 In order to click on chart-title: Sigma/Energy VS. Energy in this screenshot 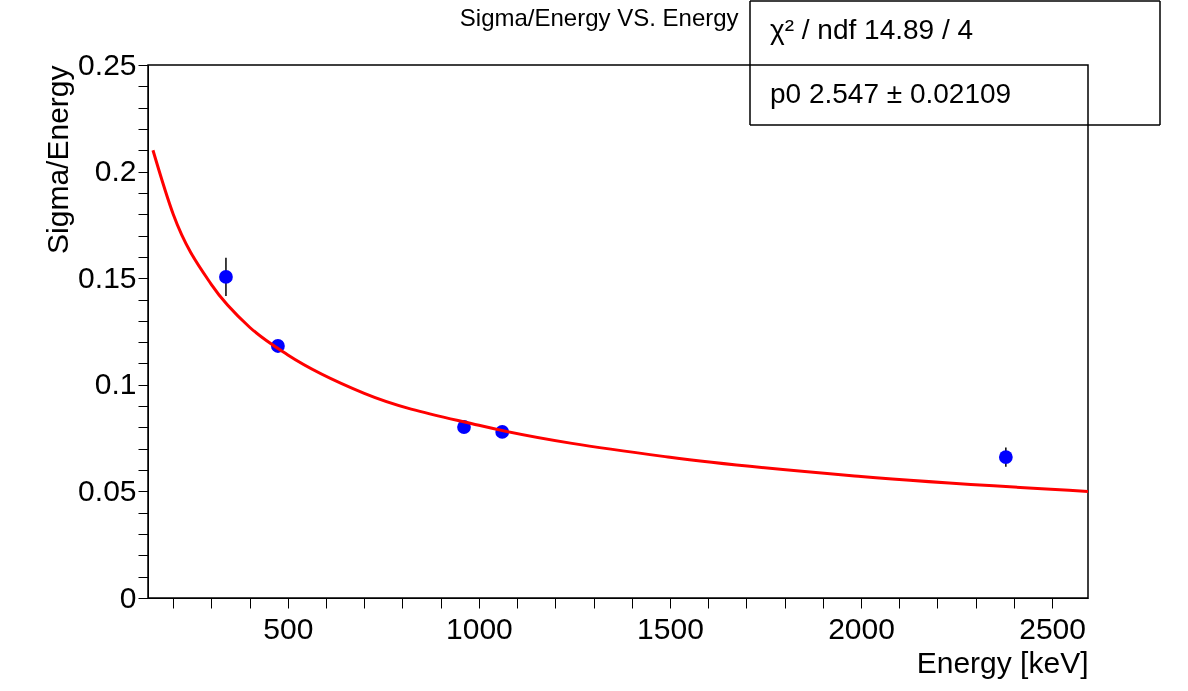, I will do `click(599, 17)`.